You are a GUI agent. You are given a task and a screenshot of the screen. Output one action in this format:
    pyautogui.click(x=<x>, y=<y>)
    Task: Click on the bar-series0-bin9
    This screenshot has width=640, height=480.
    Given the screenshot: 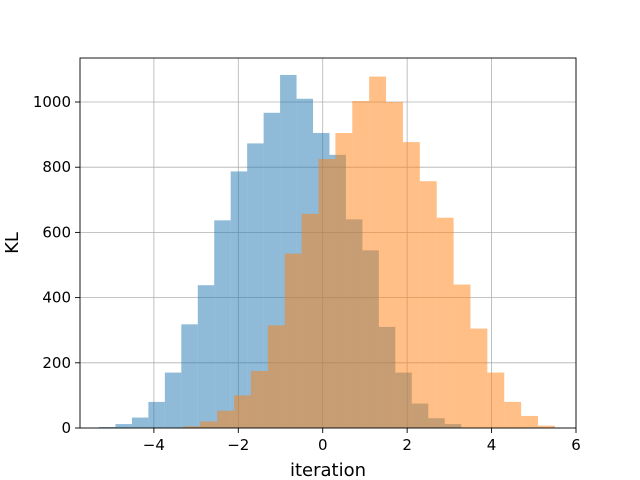 What is the action you would take?
    pyautogui.click(x=255, y=285)
    